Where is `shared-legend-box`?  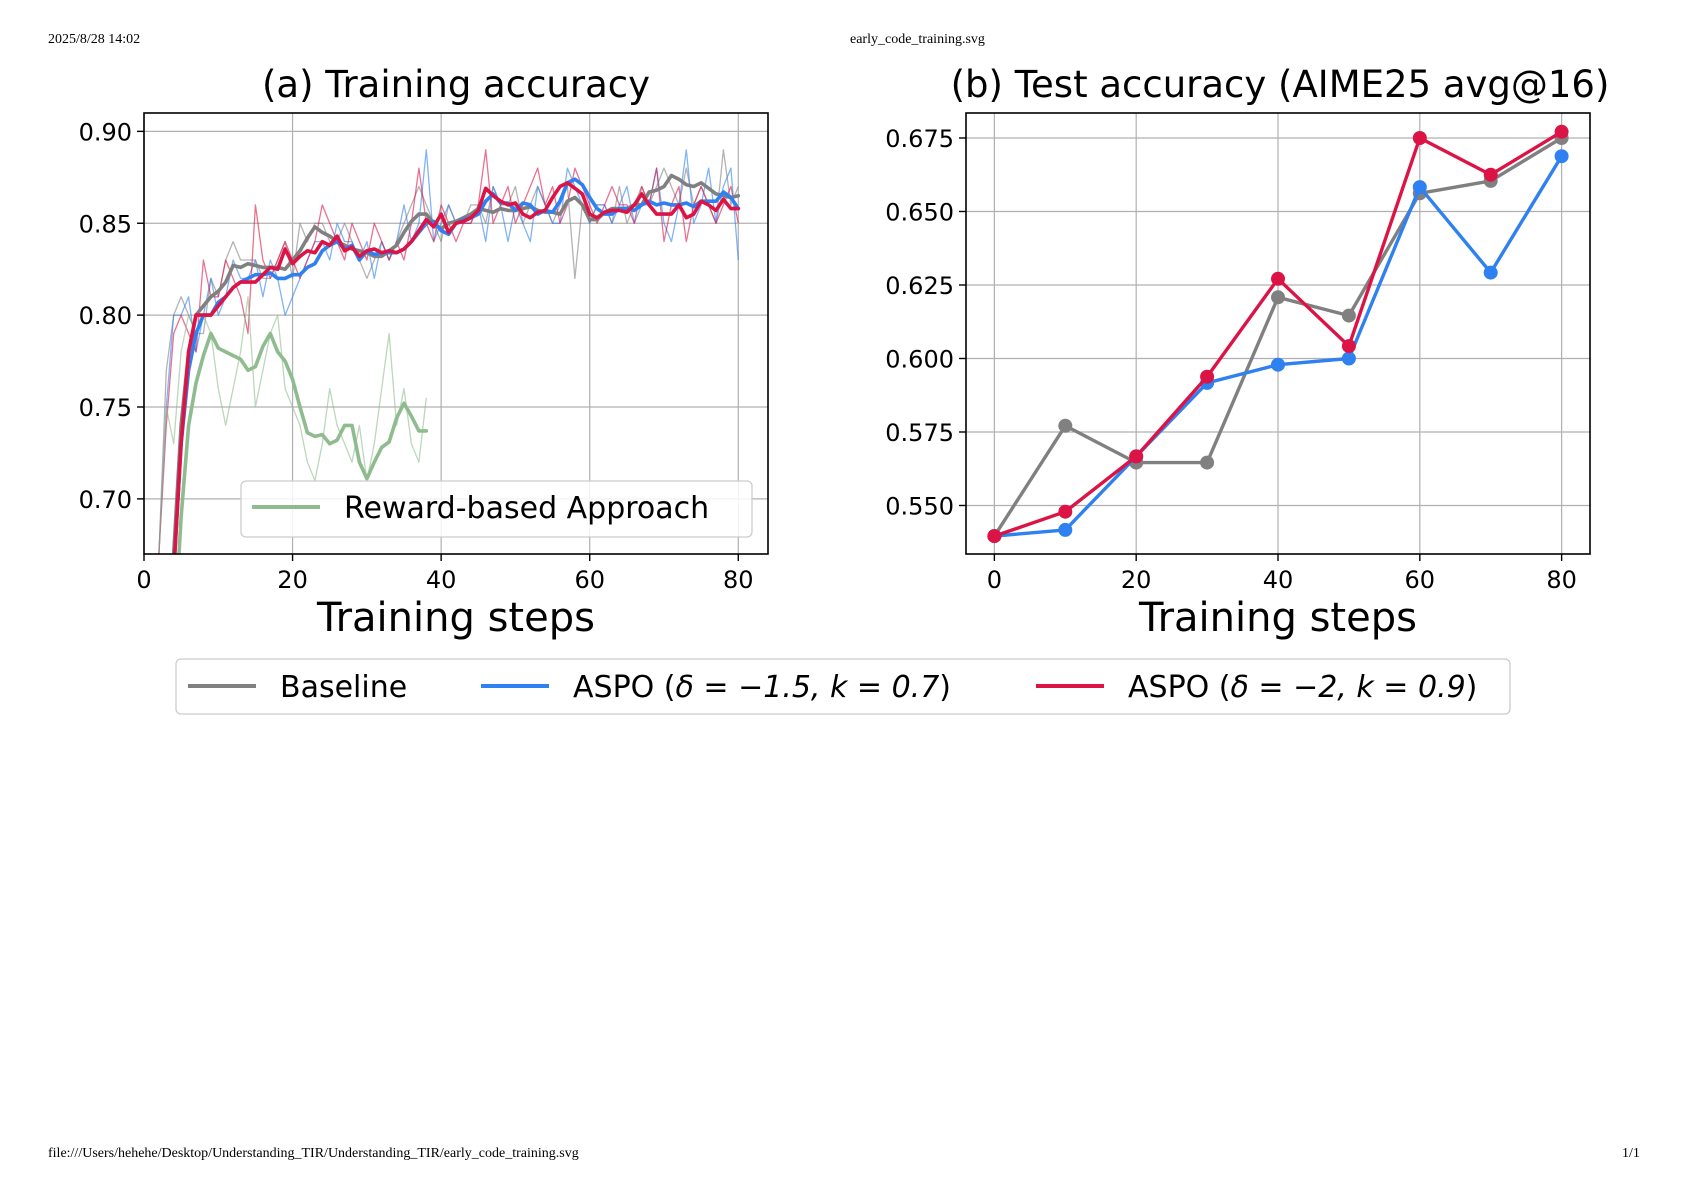
shared-legend-box is located at coordinates (843, 686).